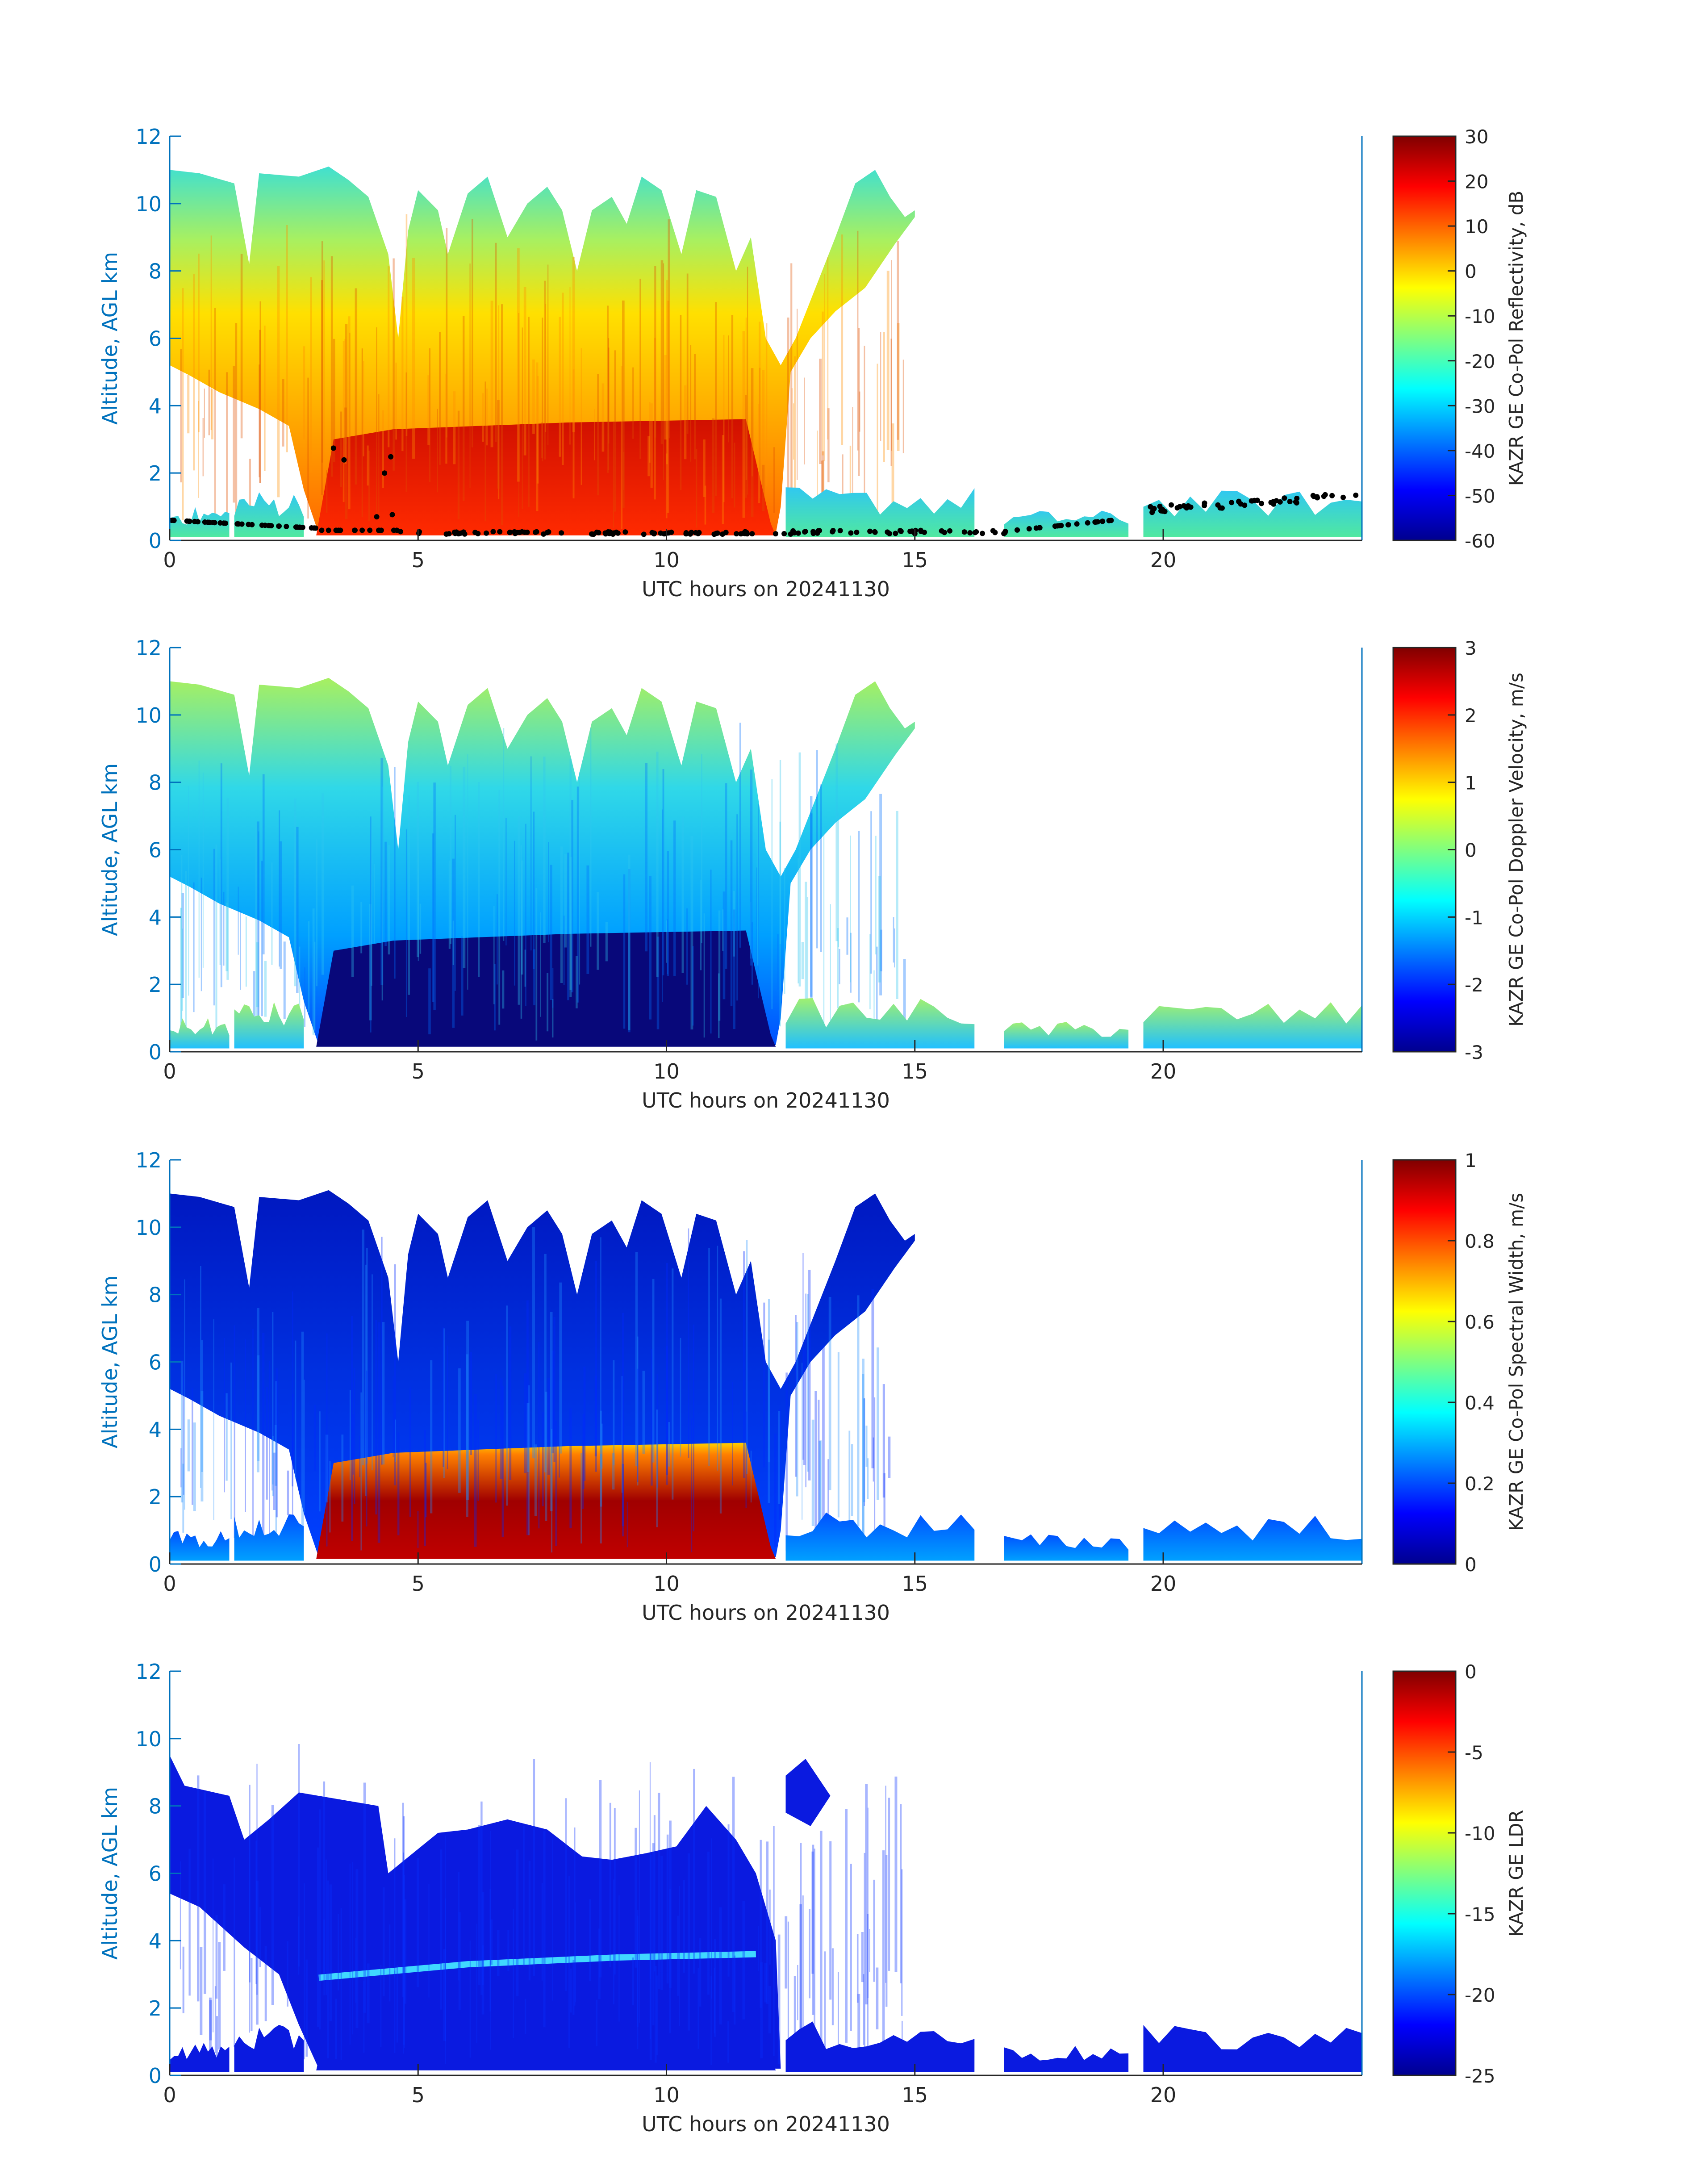  I want to click on colorbar-tick-label: -30, so click(1480, 406).